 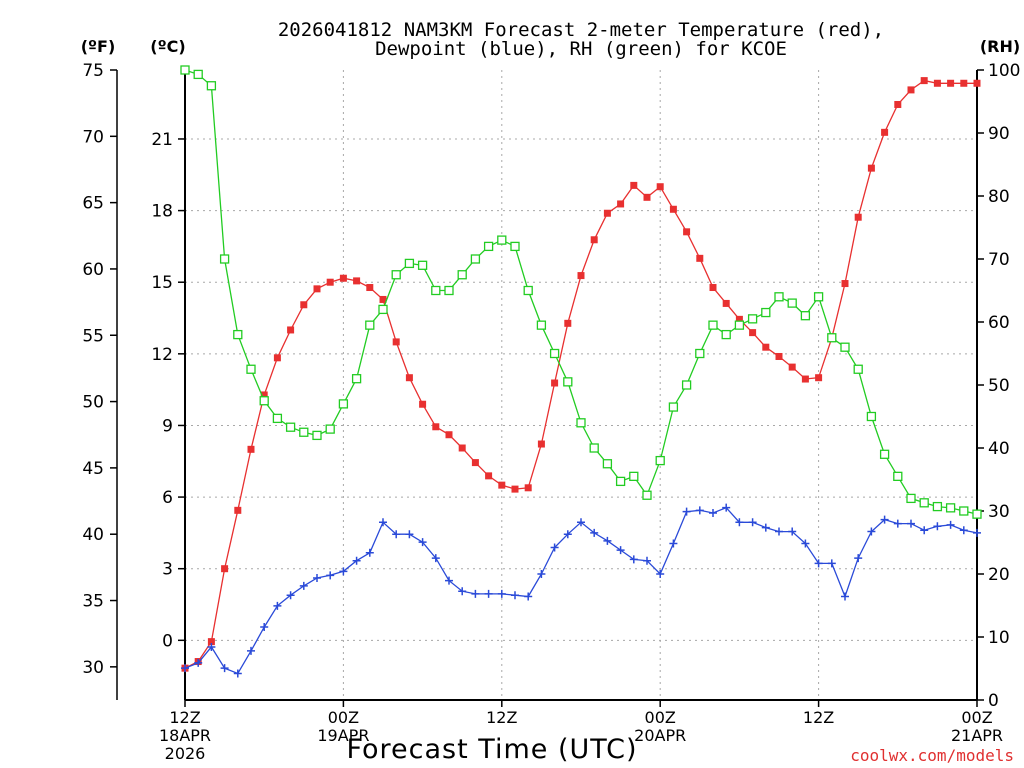 I want to click on x-tick-label-1-0: 00Z, so click(x=343, y=717).